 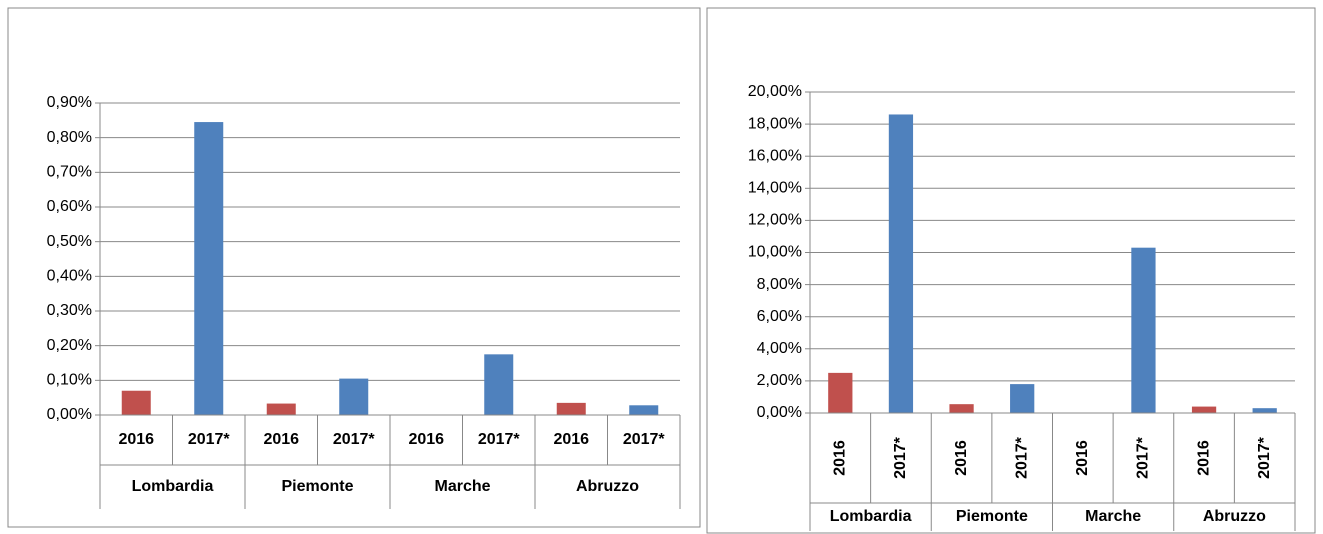 I want to click on y-tick-label: 16,00%, so click(x=775, y=155).